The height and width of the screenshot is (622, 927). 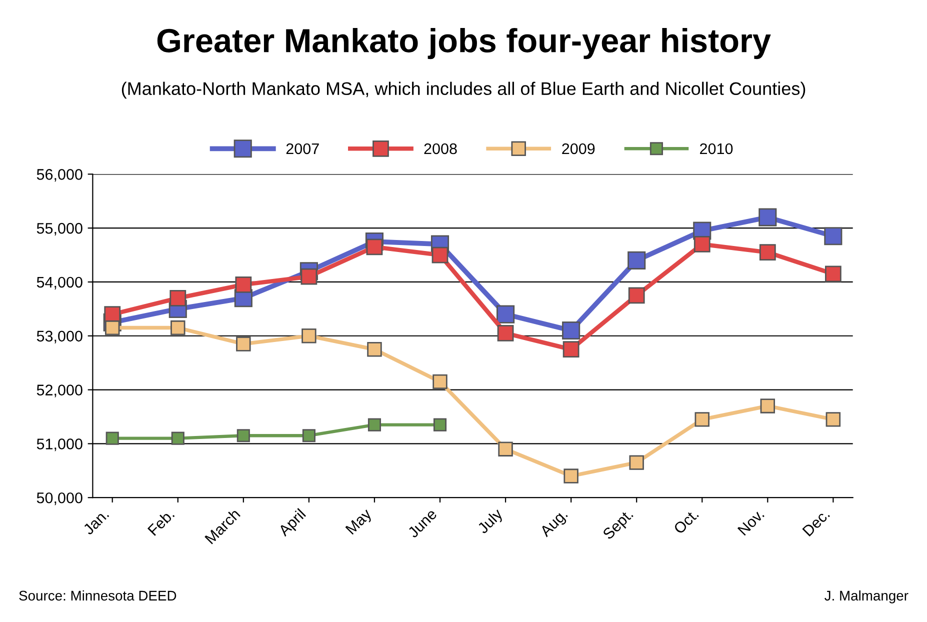 What do you see at coordinates (161, 522) in the screenshot?
I see `x-tick-label: Feb.` at bounding box center [161, 522].